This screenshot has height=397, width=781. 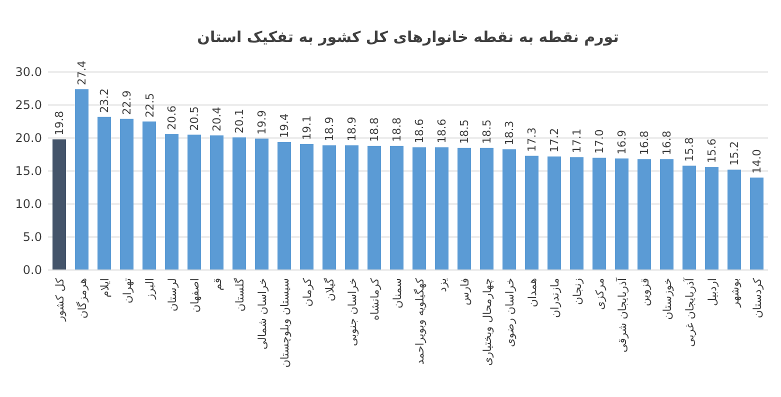 I want to click on data-label: 20.5, so click(x=195, y=118).